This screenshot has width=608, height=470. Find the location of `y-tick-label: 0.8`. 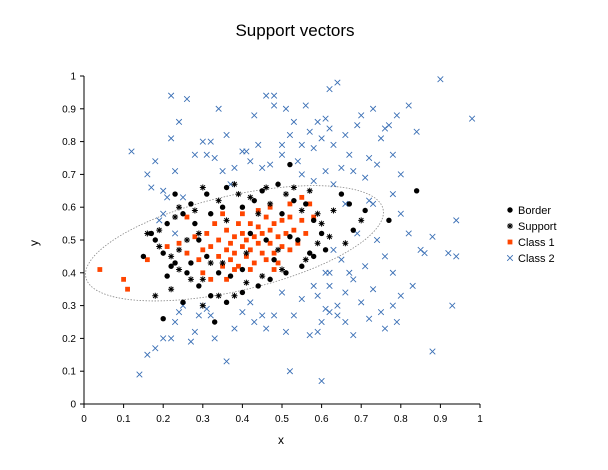

y-tick-label: 0.8 is located at coordinates (69, 142).